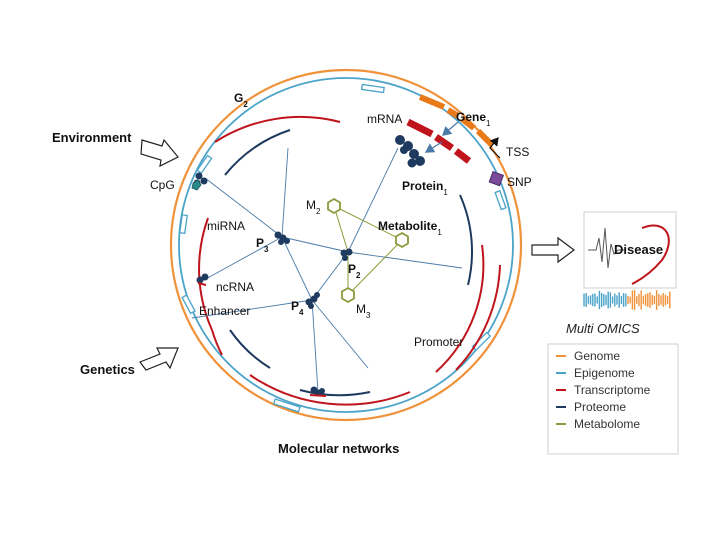 This screenshot has height=540, width=720. Describe the element at coordinates (627, 300) in the screenshot. I see `omics-signal-bars` at that location.